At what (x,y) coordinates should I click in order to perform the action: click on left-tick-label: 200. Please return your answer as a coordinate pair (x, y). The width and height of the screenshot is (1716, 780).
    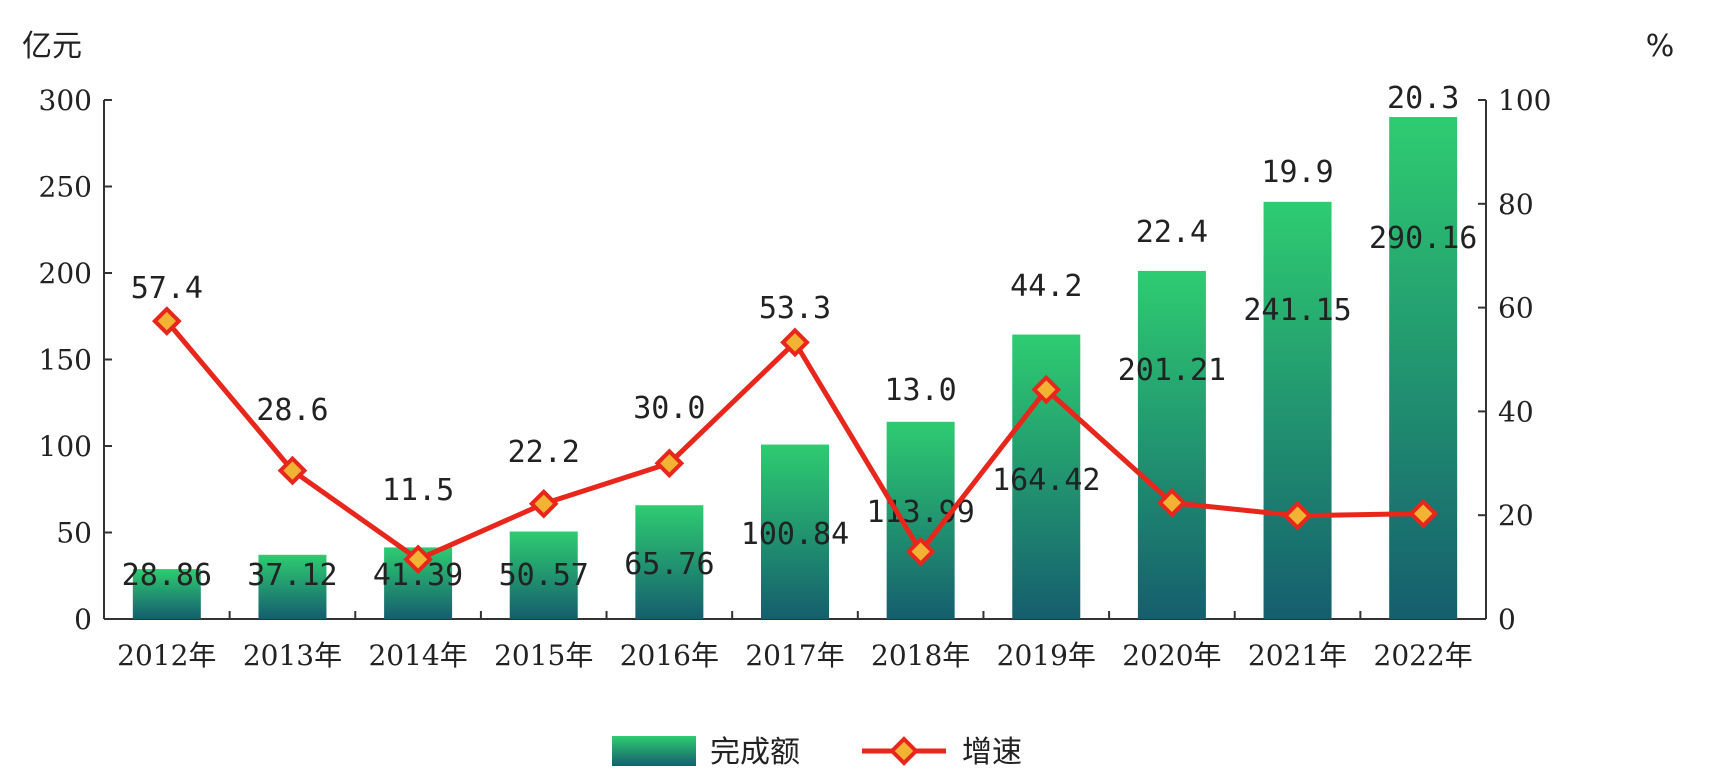
    Looking at the image, I should click on (65, 273).